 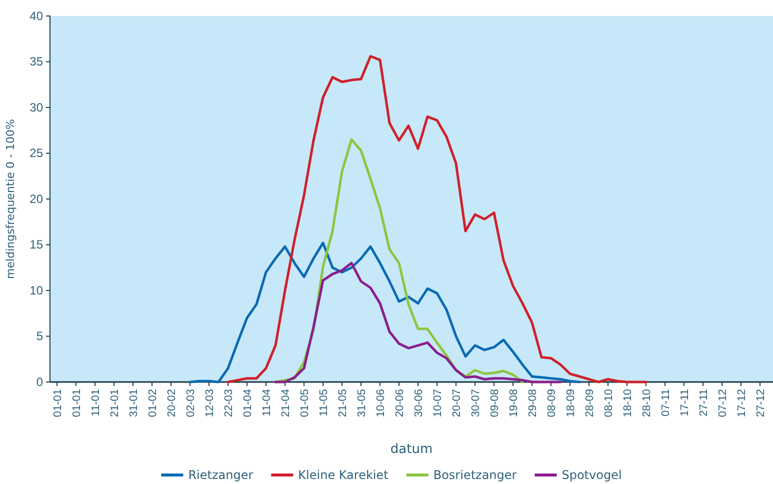 What do you see at coordinates (456, 403) in the screenshot?
I see `x-tick-label: 20-07` at bounding box center [456, 403].